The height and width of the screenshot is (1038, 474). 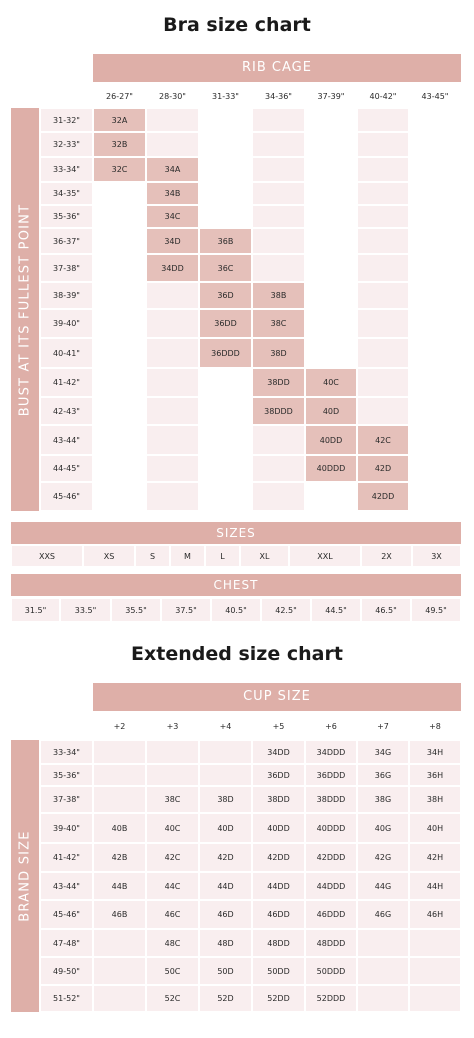 I want to click on size-label: XS, so click(x=109, y=556).